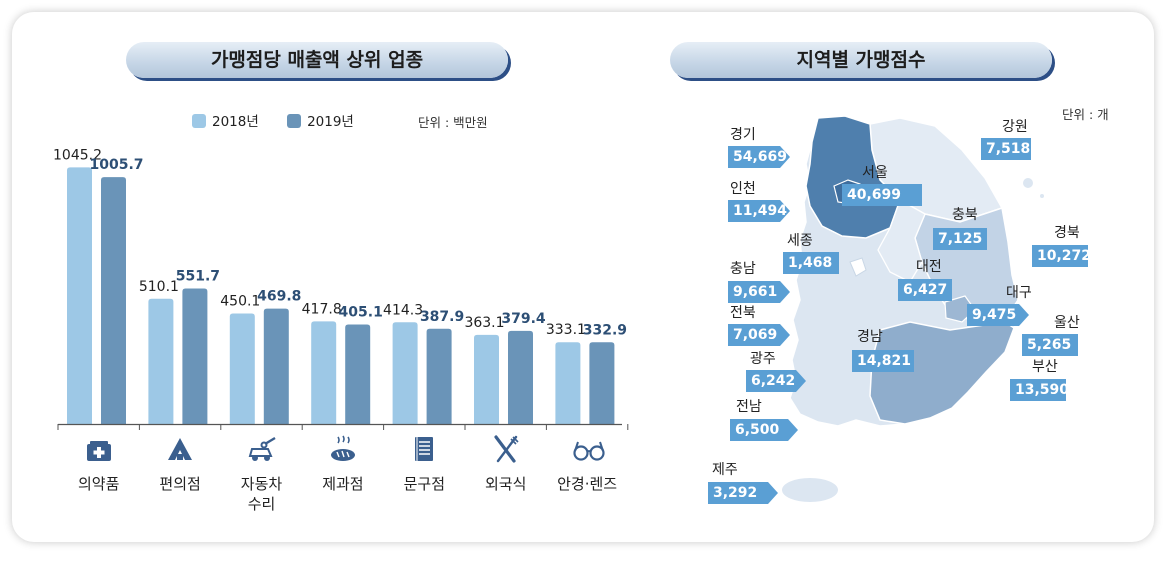  What do you see at coordinates (998, 315) in the screenshot?
I see `region-value-tag: 9,475` at bounding box center [998, 315].